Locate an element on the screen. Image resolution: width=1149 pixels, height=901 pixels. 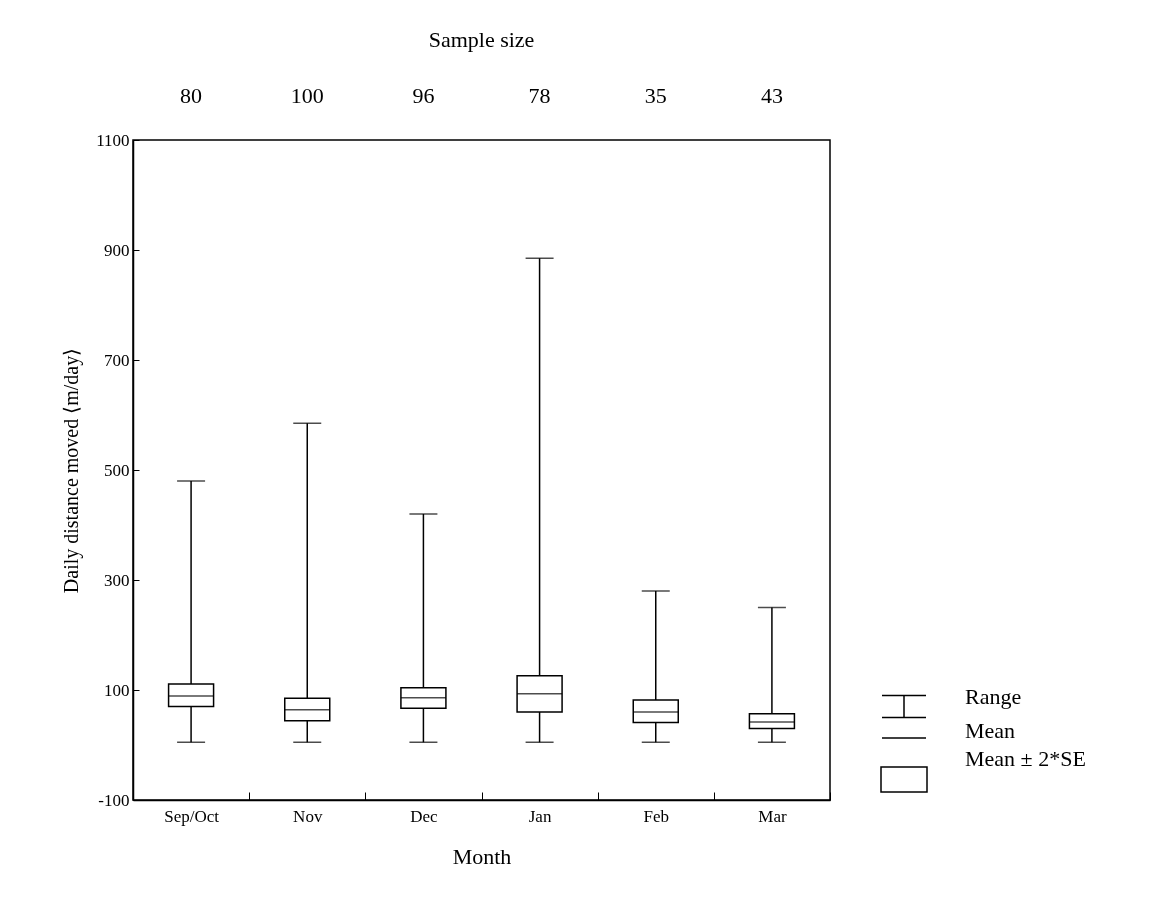
y-axis-title: Daily distance moved ⟨m/day⟩ is located at coordinates (72, 470).